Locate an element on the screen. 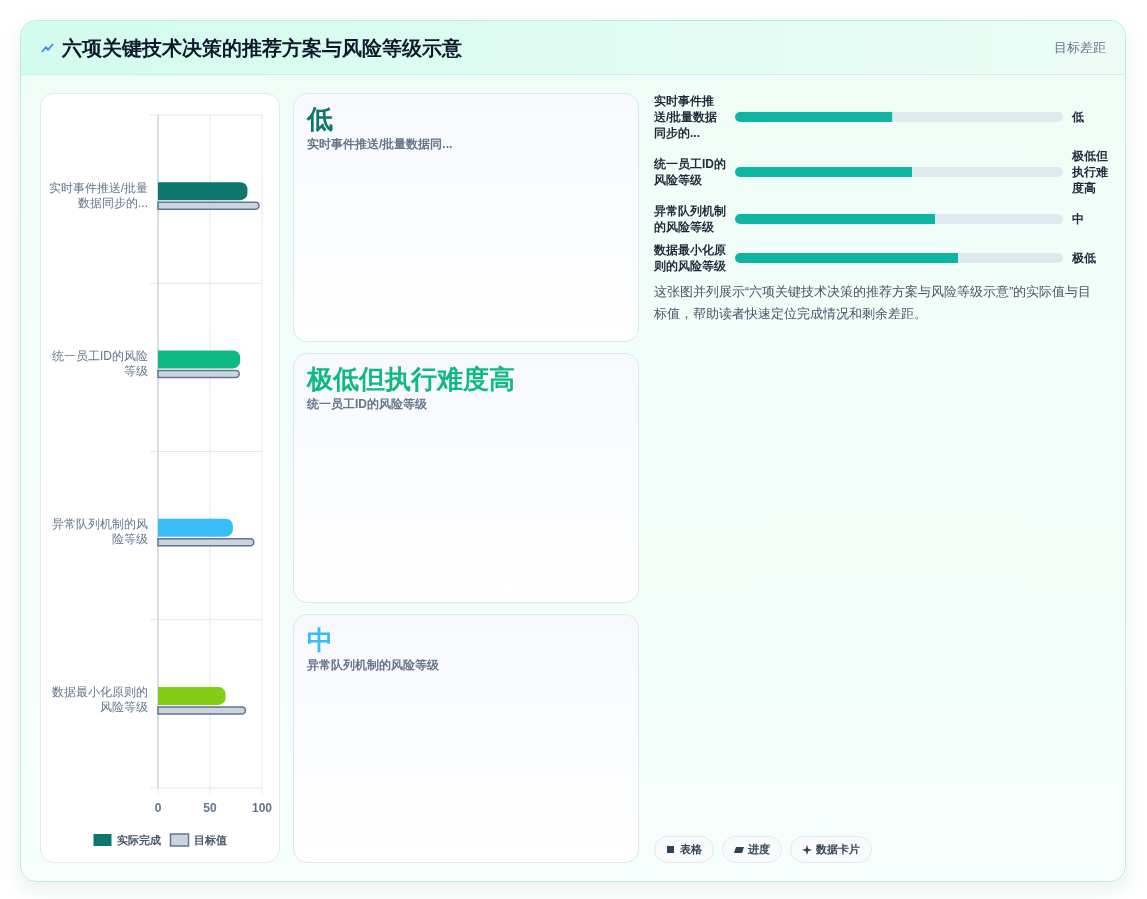 The image size is (1147, 899). category-label: 统一员工ID的风险等级 is located at coordinates (367, 404).